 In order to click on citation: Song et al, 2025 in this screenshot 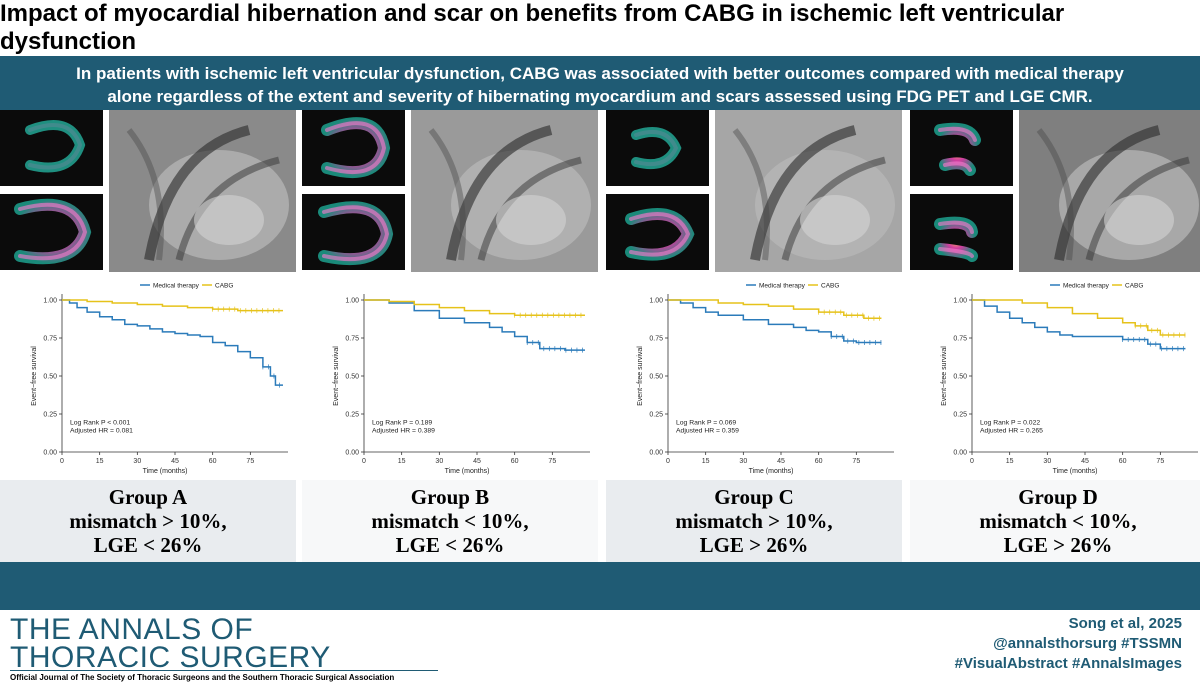, I will do `click(1125, 623)`.